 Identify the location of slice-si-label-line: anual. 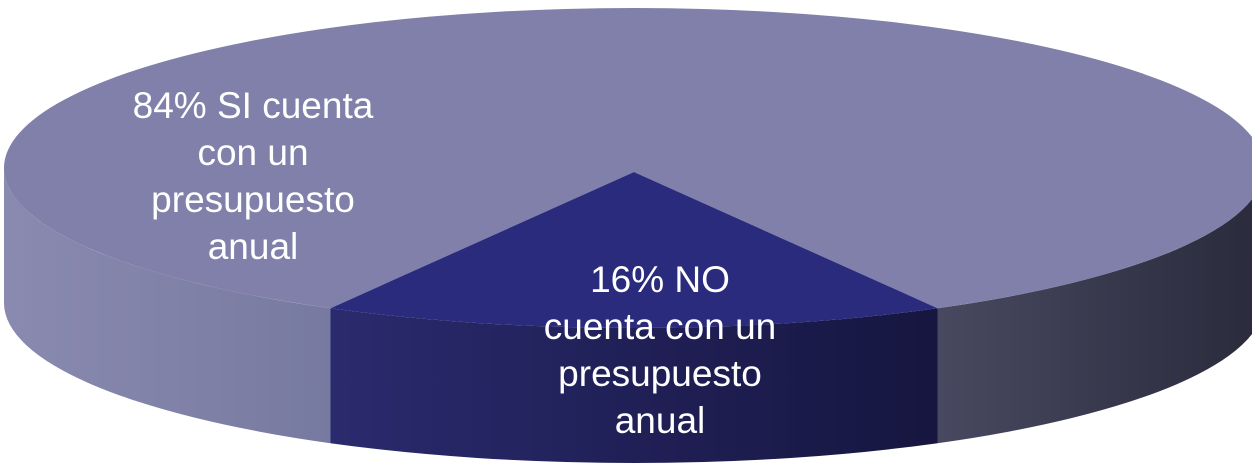
(253, 246).